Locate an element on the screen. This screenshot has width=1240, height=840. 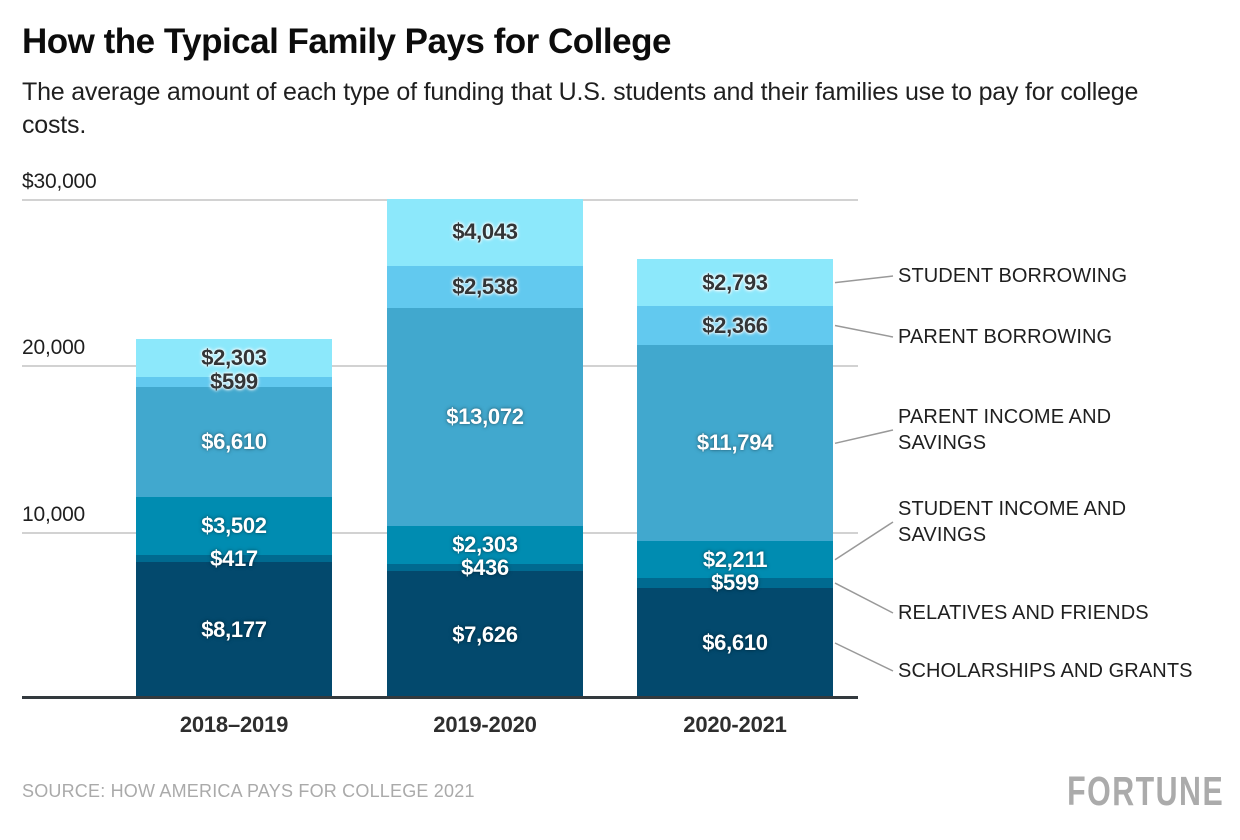
segment-parent-borrowing: $2,538 is located at coordinates (485, 287).